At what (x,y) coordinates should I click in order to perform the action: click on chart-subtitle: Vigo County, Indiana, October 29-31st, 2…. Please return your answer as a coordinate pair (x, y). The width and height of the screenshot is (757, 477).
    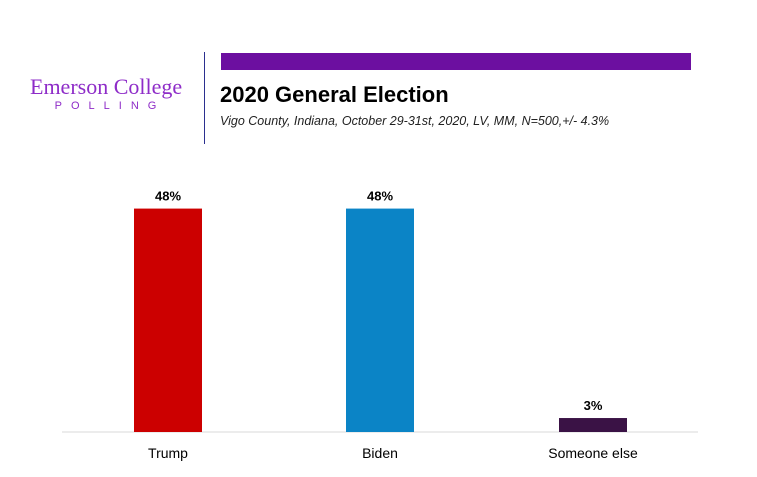
    Looking at the image, I should click on (415, 121).